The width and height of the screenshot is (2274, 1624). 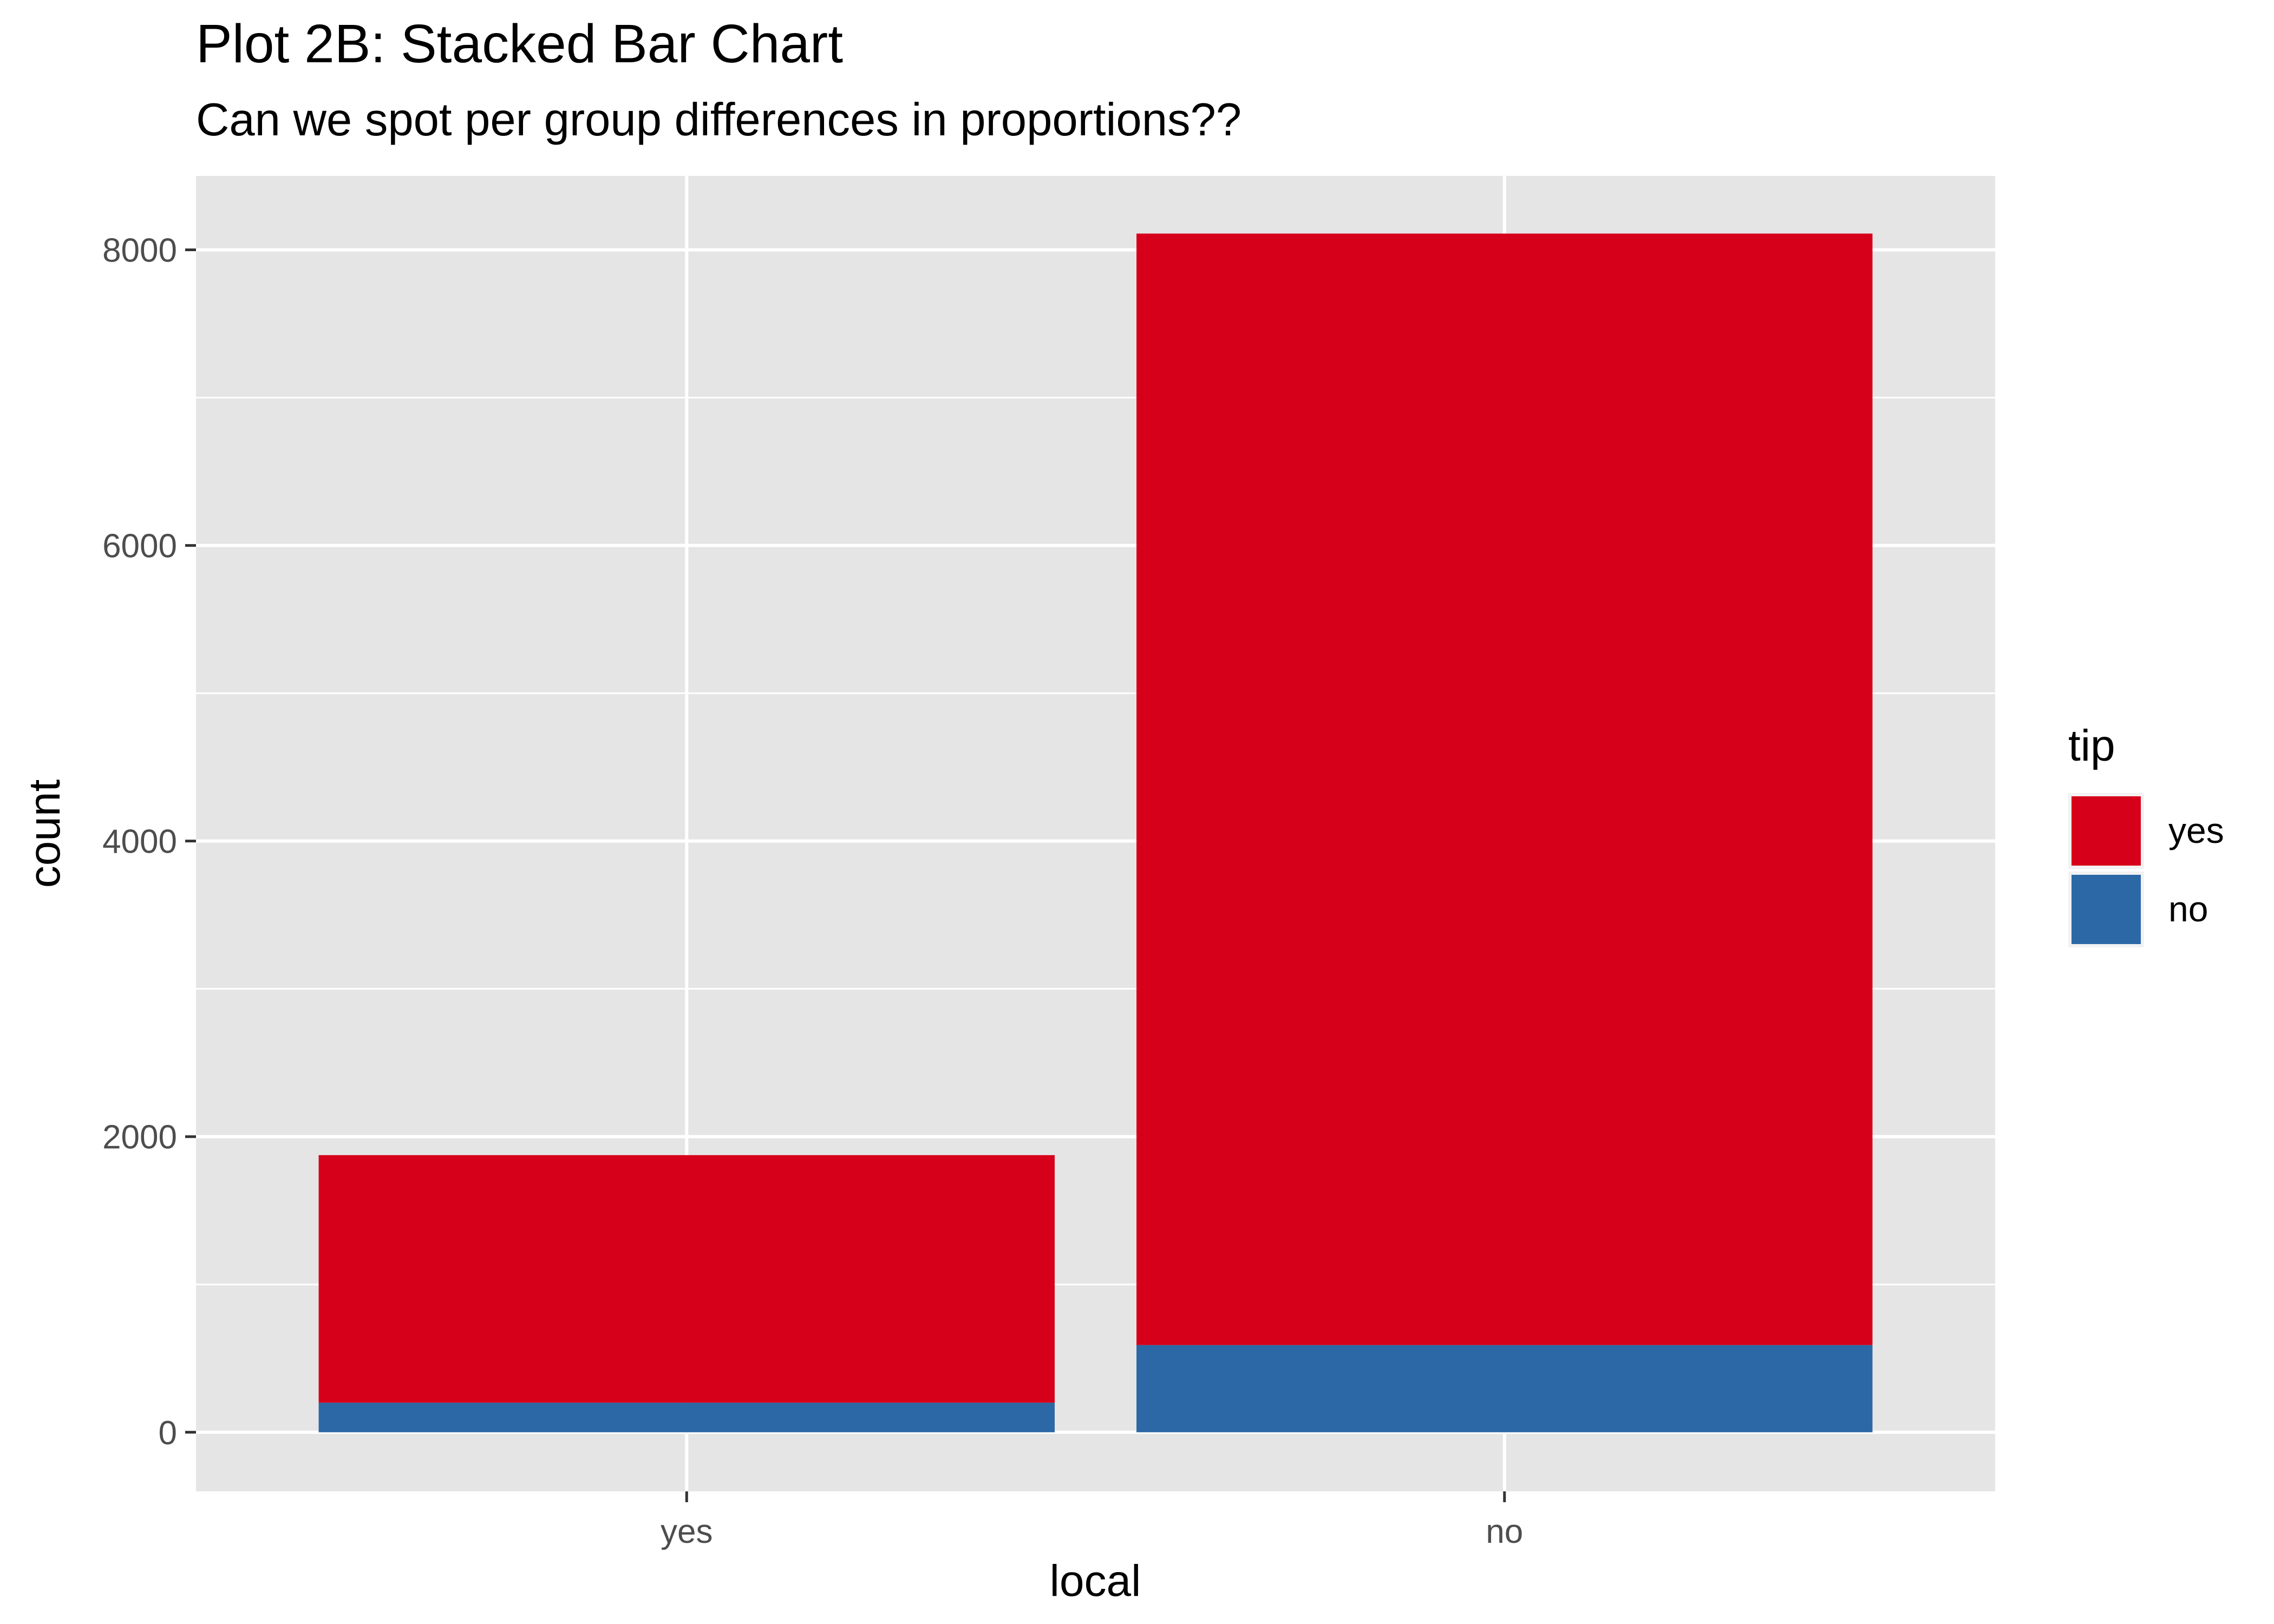 I want to click on legend-key-no, so click(x=2106, y=909).